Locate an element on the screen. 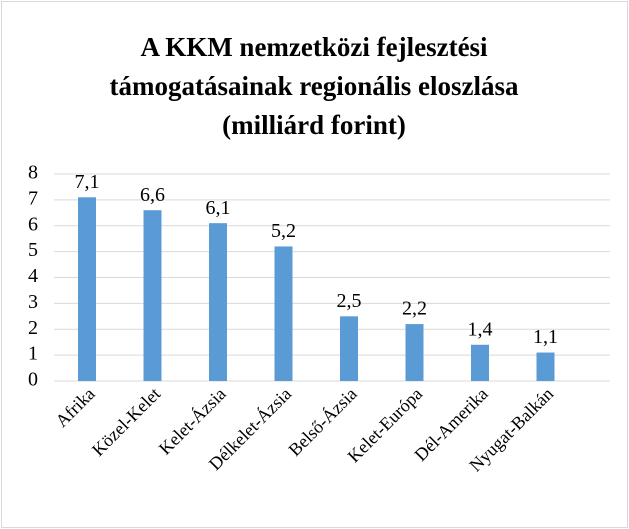 The height and width of the screenshot is (529, 629). y-tick-label: 7 is located at coordinates (33, 198).